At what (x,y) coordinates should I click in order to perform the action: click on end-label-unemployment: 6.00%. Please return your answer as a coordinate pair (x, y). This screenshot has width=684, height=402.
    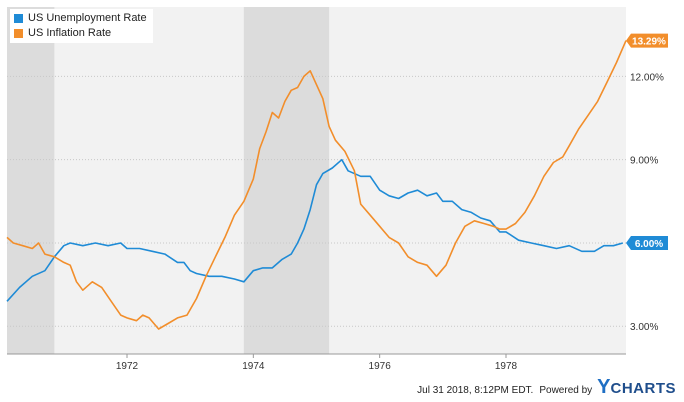
    Looking at the image, I should click on (647, 242).